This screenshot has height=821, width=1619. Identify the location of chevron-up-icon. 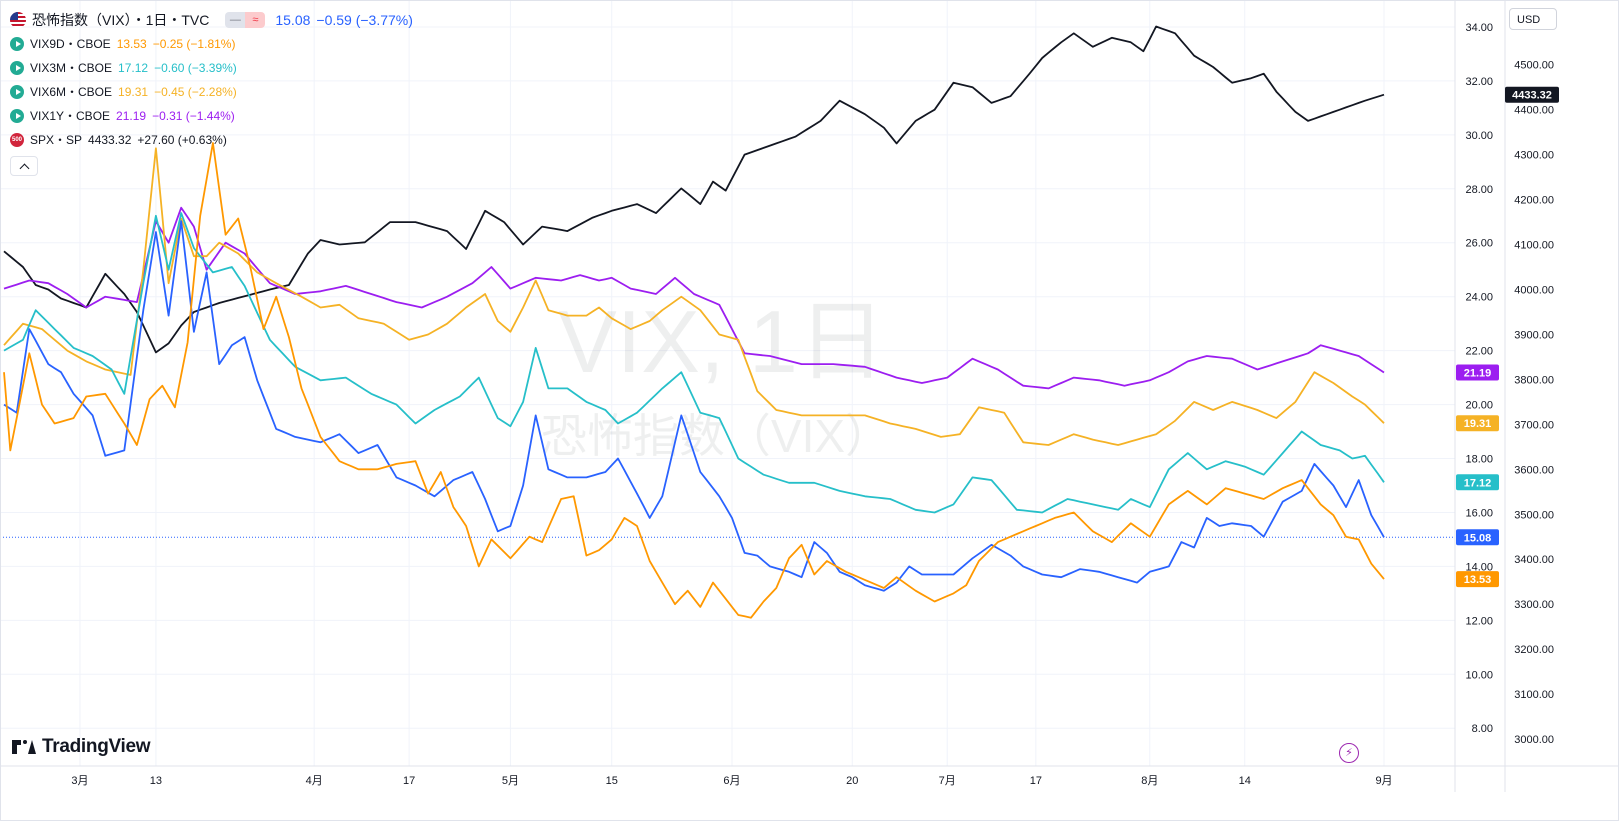
(24, 168).